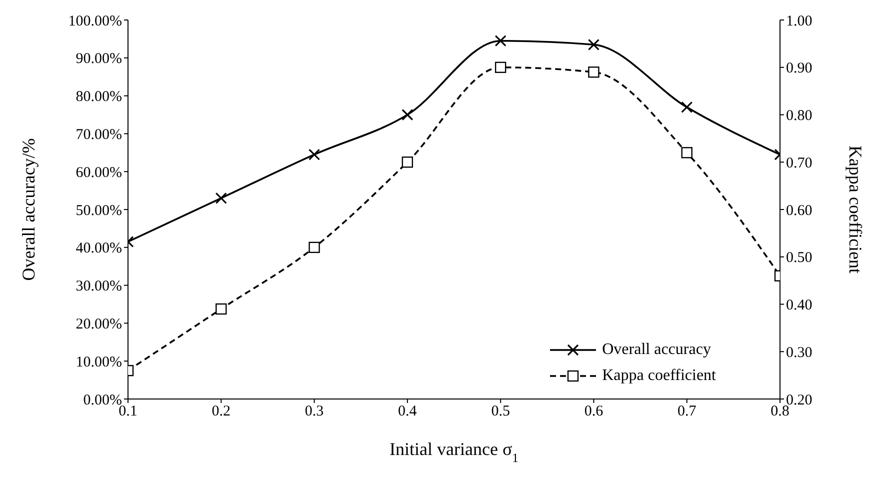 Image resolution: width=874 pixels, height=477 pixels. Describe the element at coordinates (314, 412) in the screenshot. I see `x-tick-label: 0.3` at that location.